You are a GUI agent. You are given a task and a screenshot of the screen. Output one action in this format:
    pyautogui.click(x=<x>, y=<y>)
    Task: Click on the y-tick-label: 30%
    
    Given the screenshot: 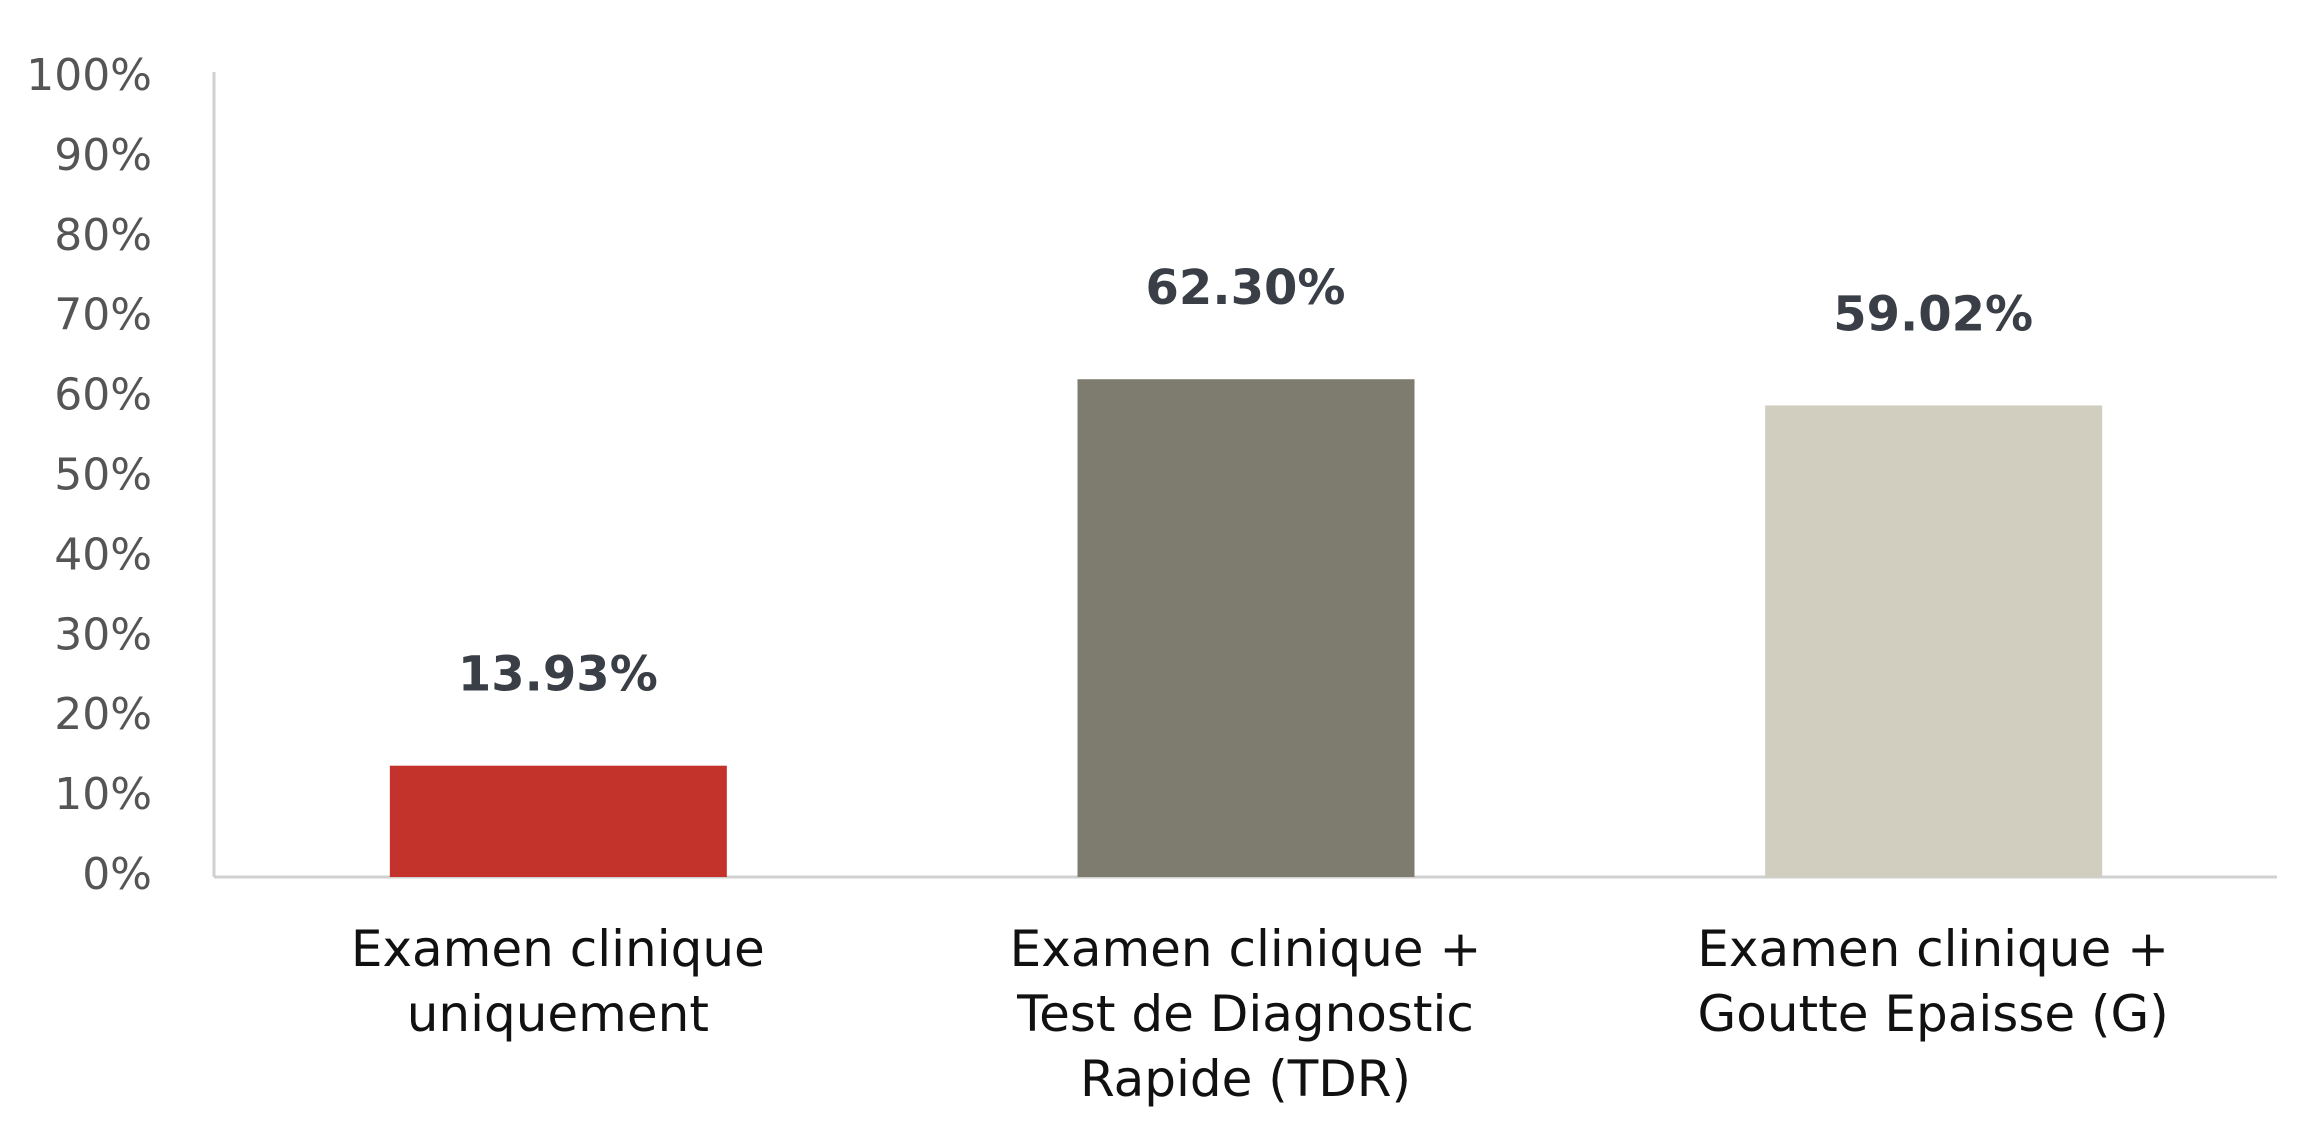 What is the action you would take?
    pyautogui.click(x=103, y=634)
    